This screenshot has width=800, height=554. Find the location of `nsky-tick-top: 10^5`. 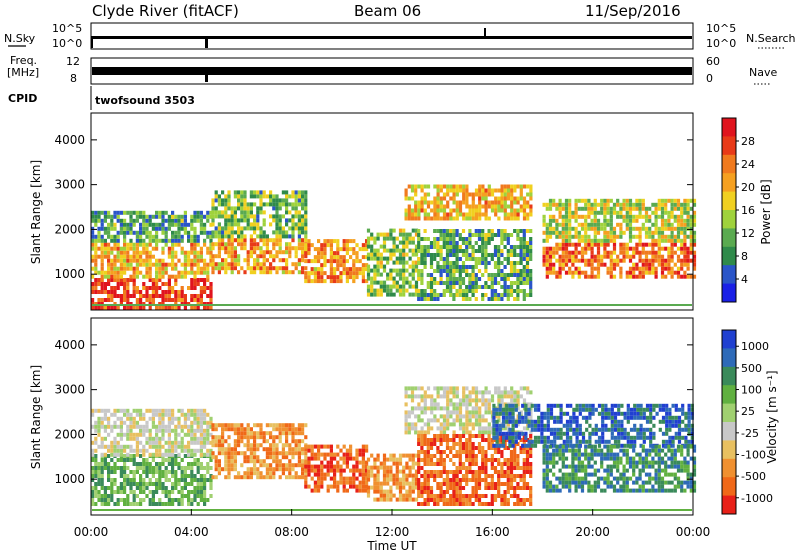

nsky-tick-top: 10^5 is located at coordinates (67, 28).